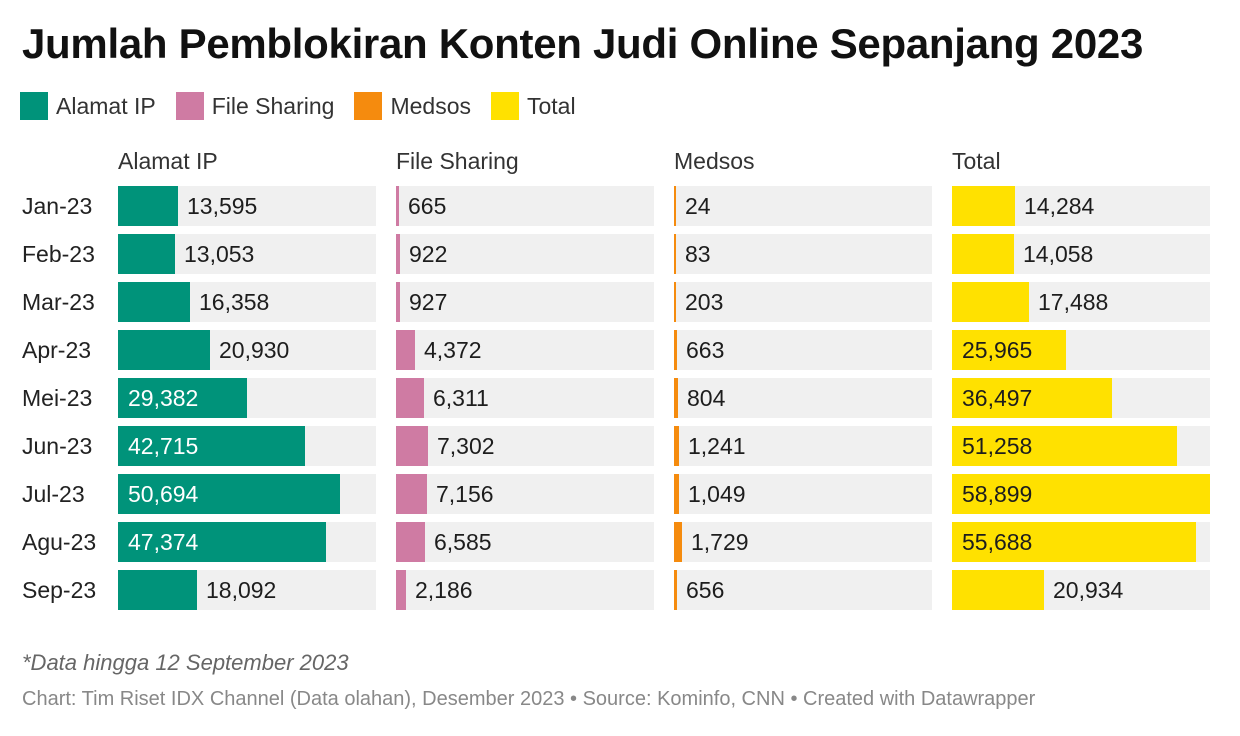 This screenshot has width=1240, height=736. I want to click on bar-track: 804, so click(803, 398).